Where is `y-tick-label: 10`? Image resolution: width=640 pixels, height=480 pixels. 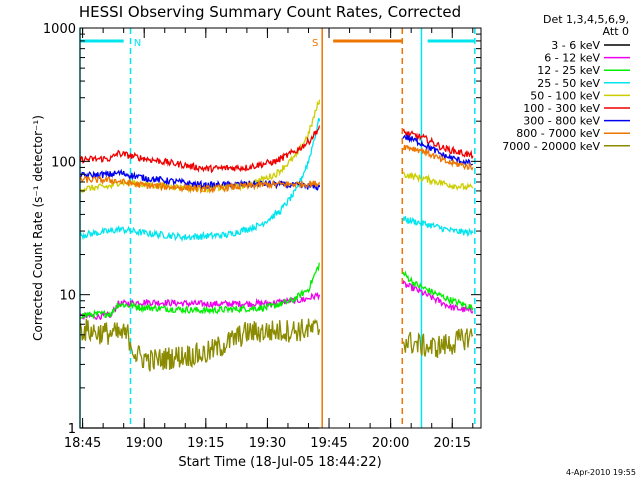
y-tick-label: 10 is located at coordinates (67, 296).